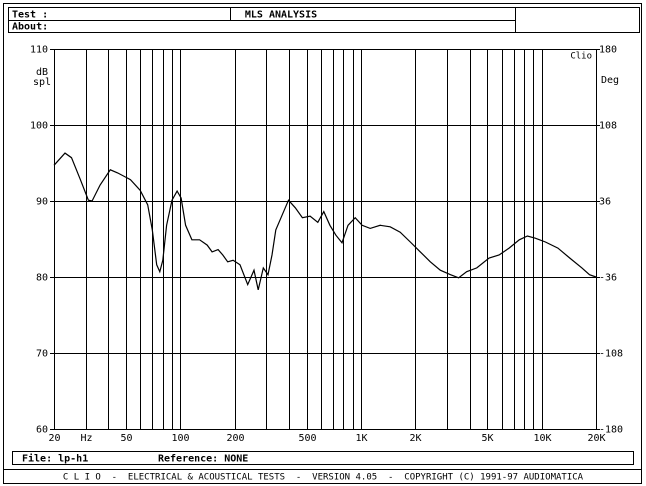 The width and height of the screenshot is (646, 486). What do you see at coordinates (608, 126) in the screenshot?
I see `y2-tick-label: 108` at bounding box center [608, 126].